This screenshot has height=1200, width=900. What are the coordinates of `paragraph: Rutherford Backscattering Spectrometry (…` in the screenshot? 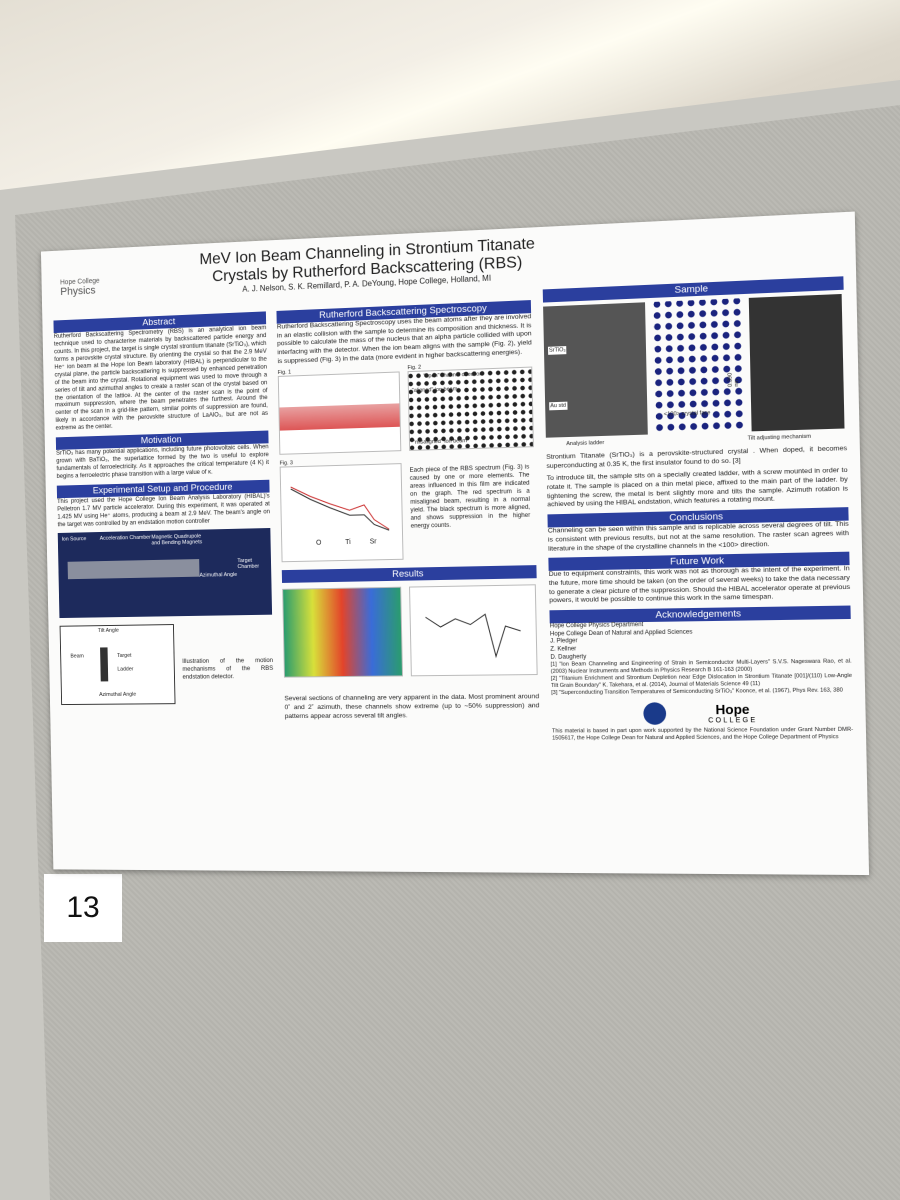 It's located at (161, 378).